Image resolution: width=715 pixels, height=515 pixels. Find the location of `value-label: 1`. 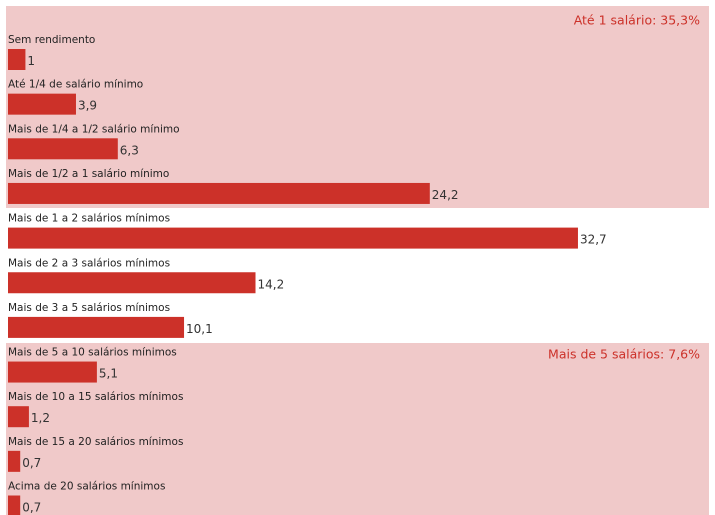

value-label: 1 is located at coordinates (31, 61).